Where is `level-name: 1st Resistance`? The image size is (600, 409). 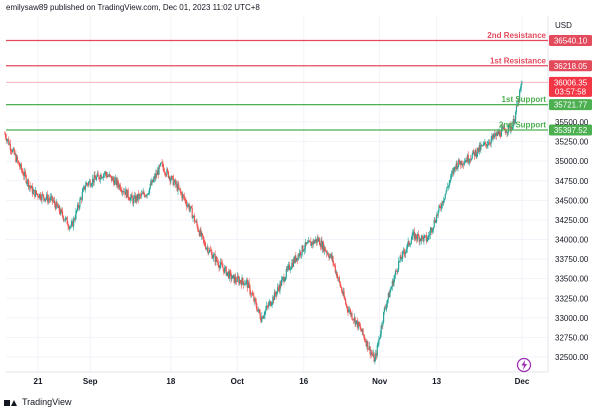 level-name: 1st Resistance is located at coordinates (518, 60).